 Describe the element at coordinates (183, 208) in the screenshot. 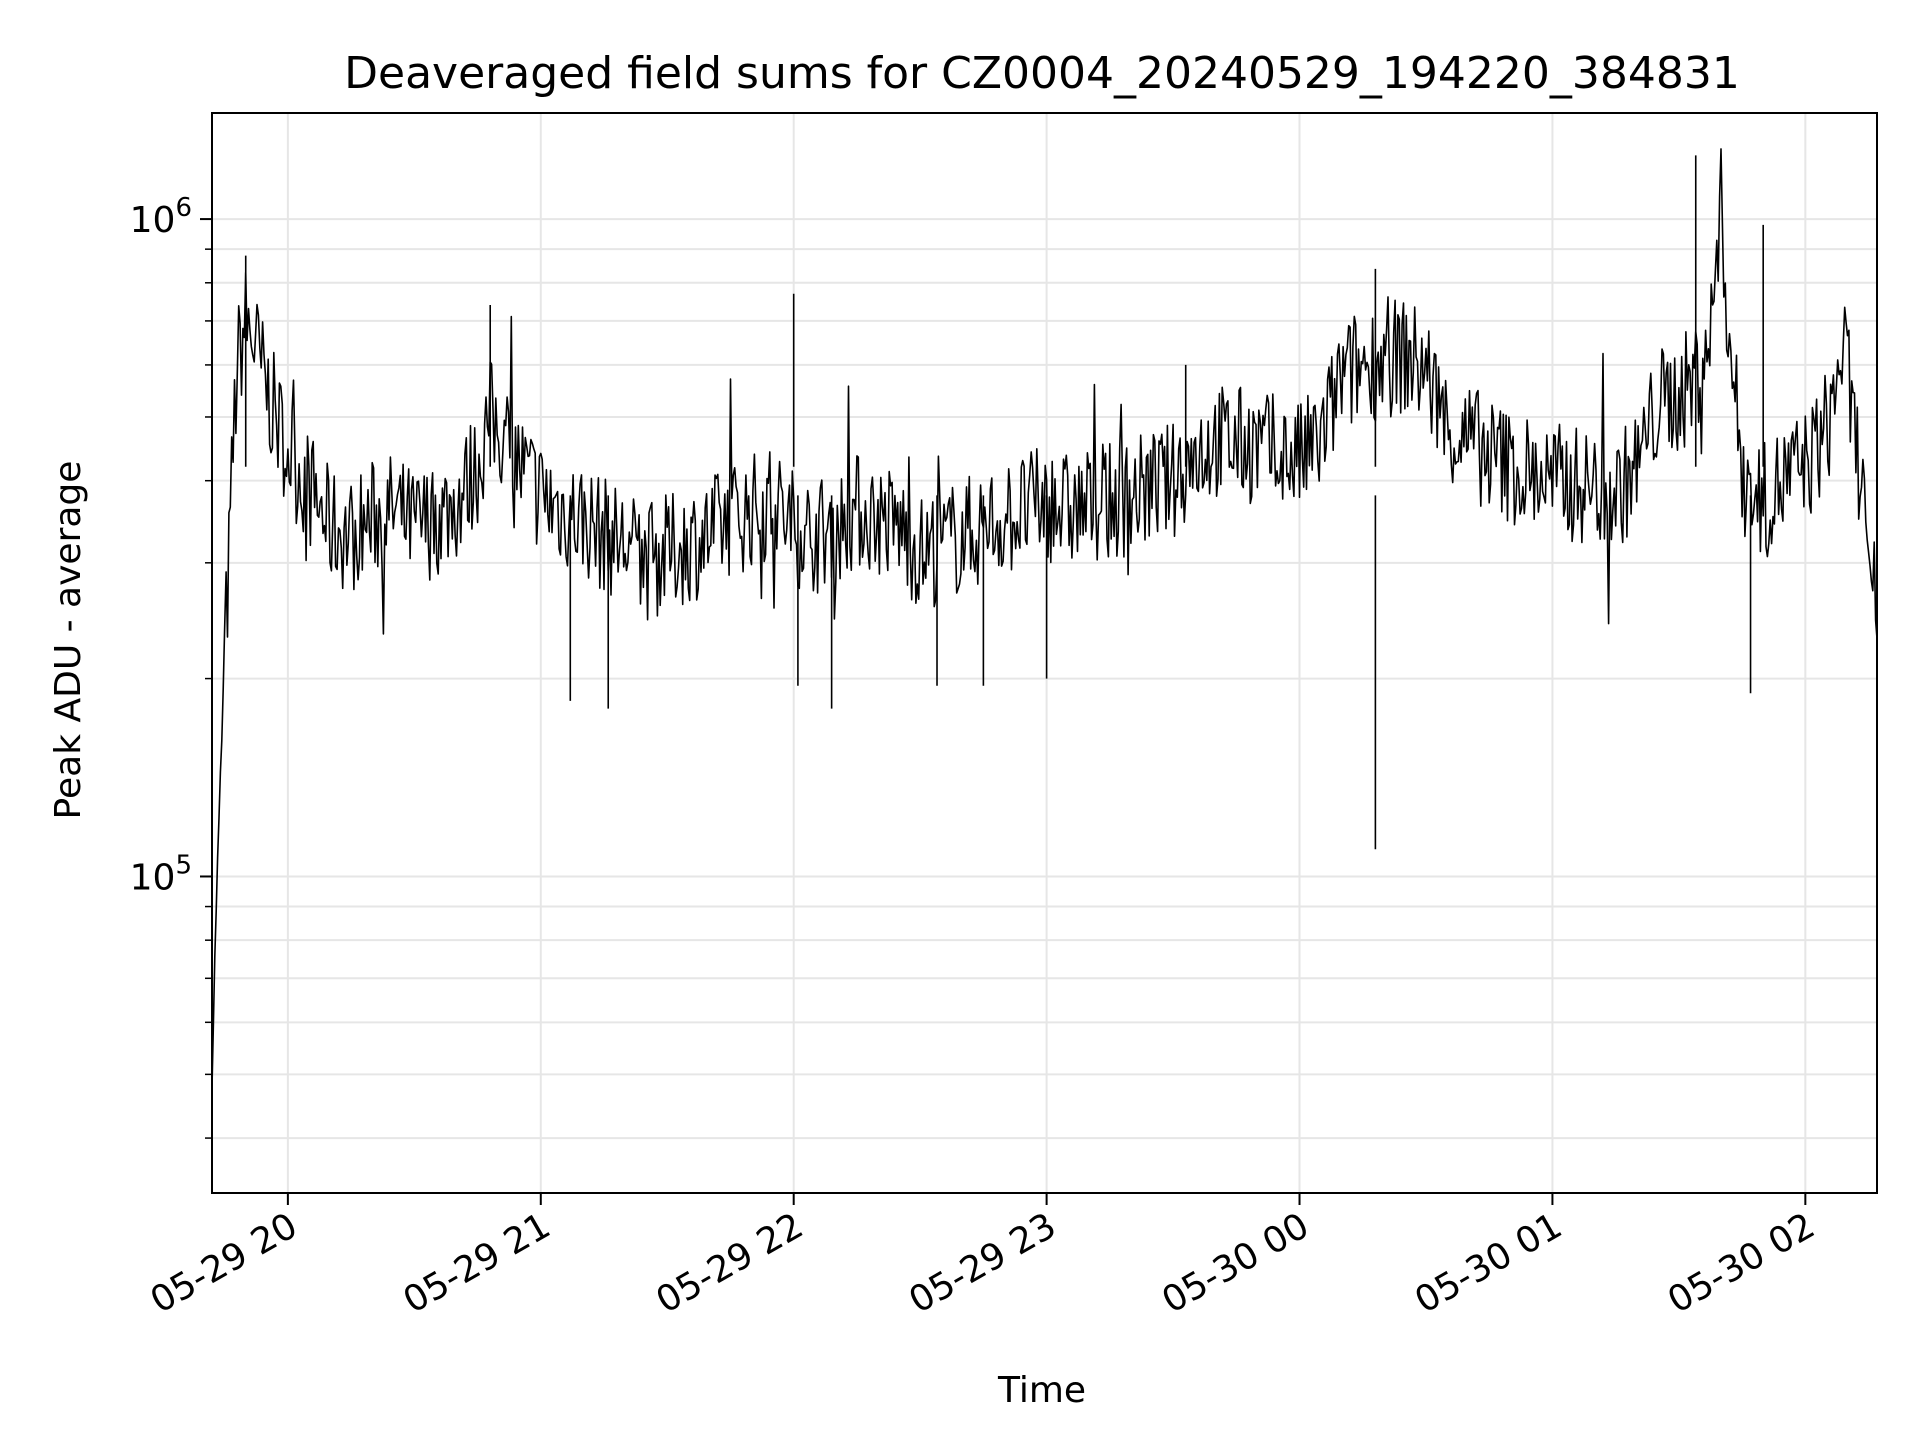

I see `y-tick-exponent: 6` at that location.